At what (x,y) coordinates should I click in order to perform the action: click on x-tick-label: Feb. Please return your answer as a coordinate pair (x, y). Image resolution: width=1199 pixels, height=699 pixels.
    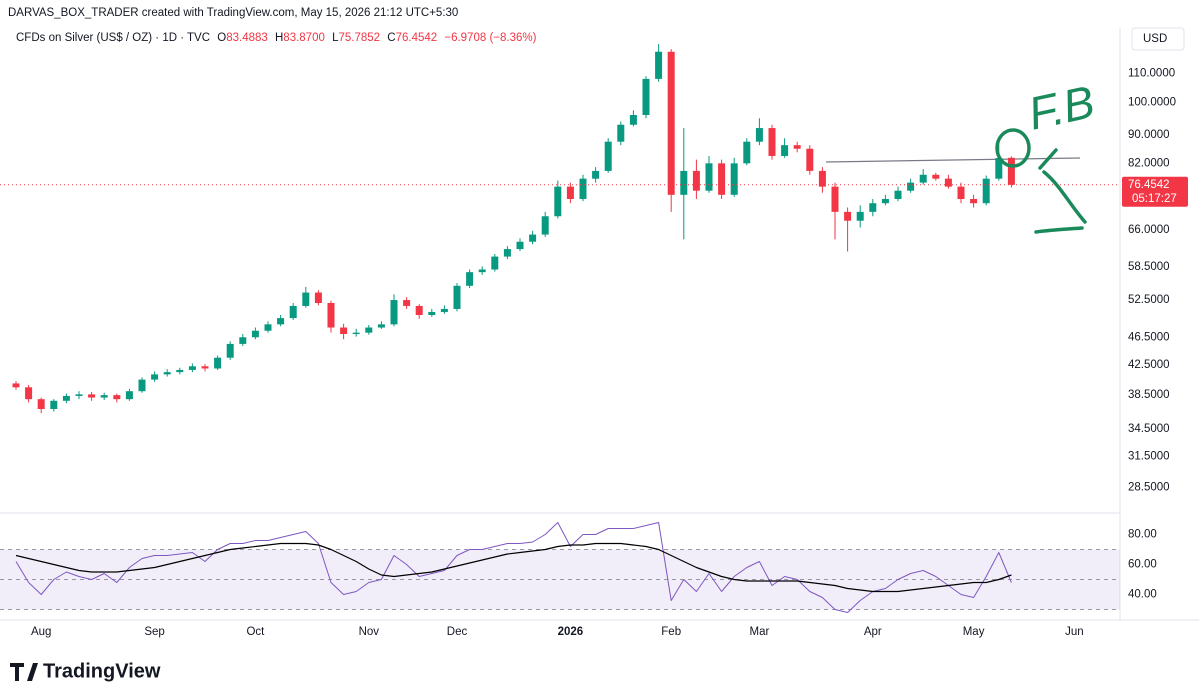
    Looking at the image, I should click on (671, 632).